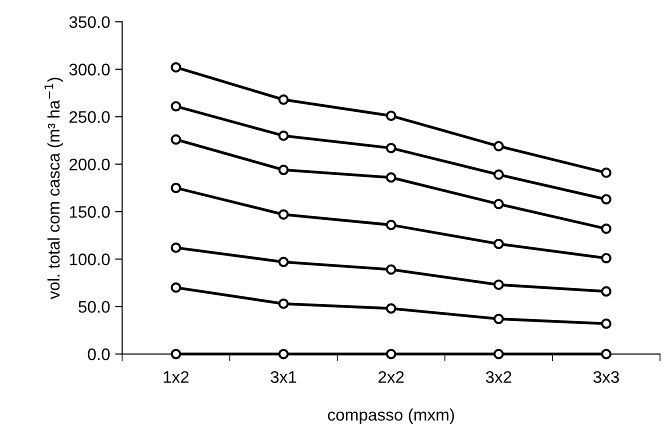 This screenshot has width=664, height=436. I want to click on y-tick-label: 150.0, so click(90, 212).